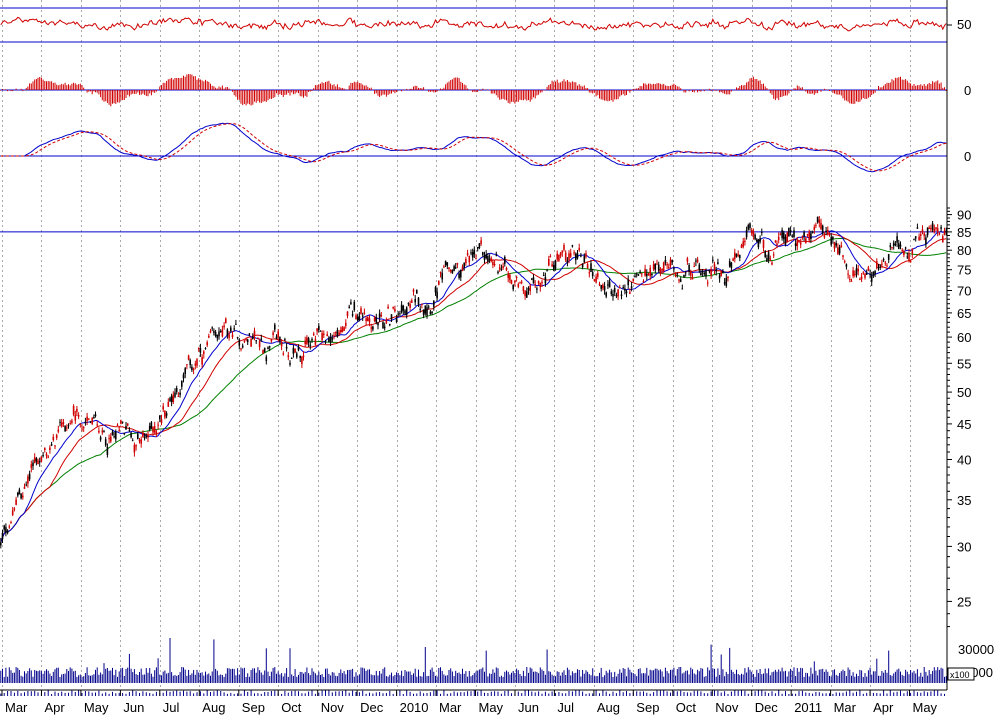  Describe the element at coordinates (16, 707) in the screenshot. I see `x-label-Mar: Mar` at that location.